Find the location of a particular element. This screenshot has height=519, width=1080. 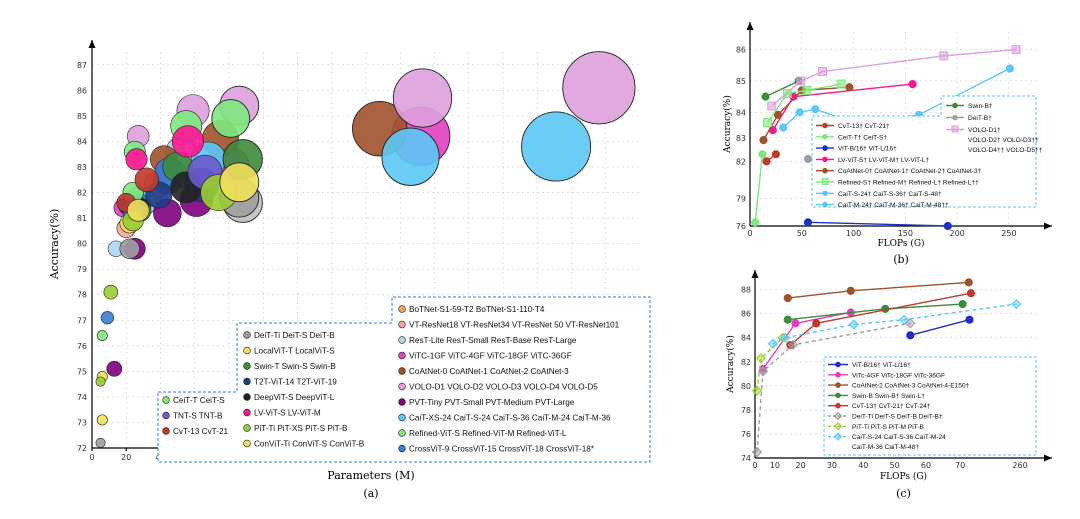

legend-label: VOLO-D2† VOLO-D3†† is located at coordinates (1003, 140).